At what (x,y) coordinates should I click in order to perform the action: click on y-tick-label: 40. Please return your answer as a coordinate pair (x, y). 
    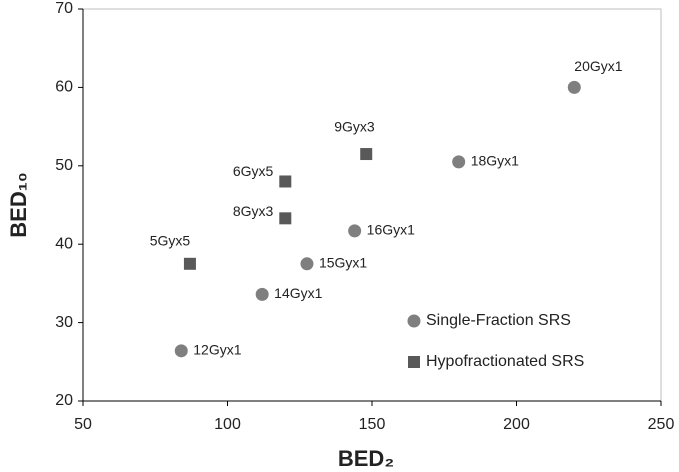
    Looking at the image, I should click on (64, 243).